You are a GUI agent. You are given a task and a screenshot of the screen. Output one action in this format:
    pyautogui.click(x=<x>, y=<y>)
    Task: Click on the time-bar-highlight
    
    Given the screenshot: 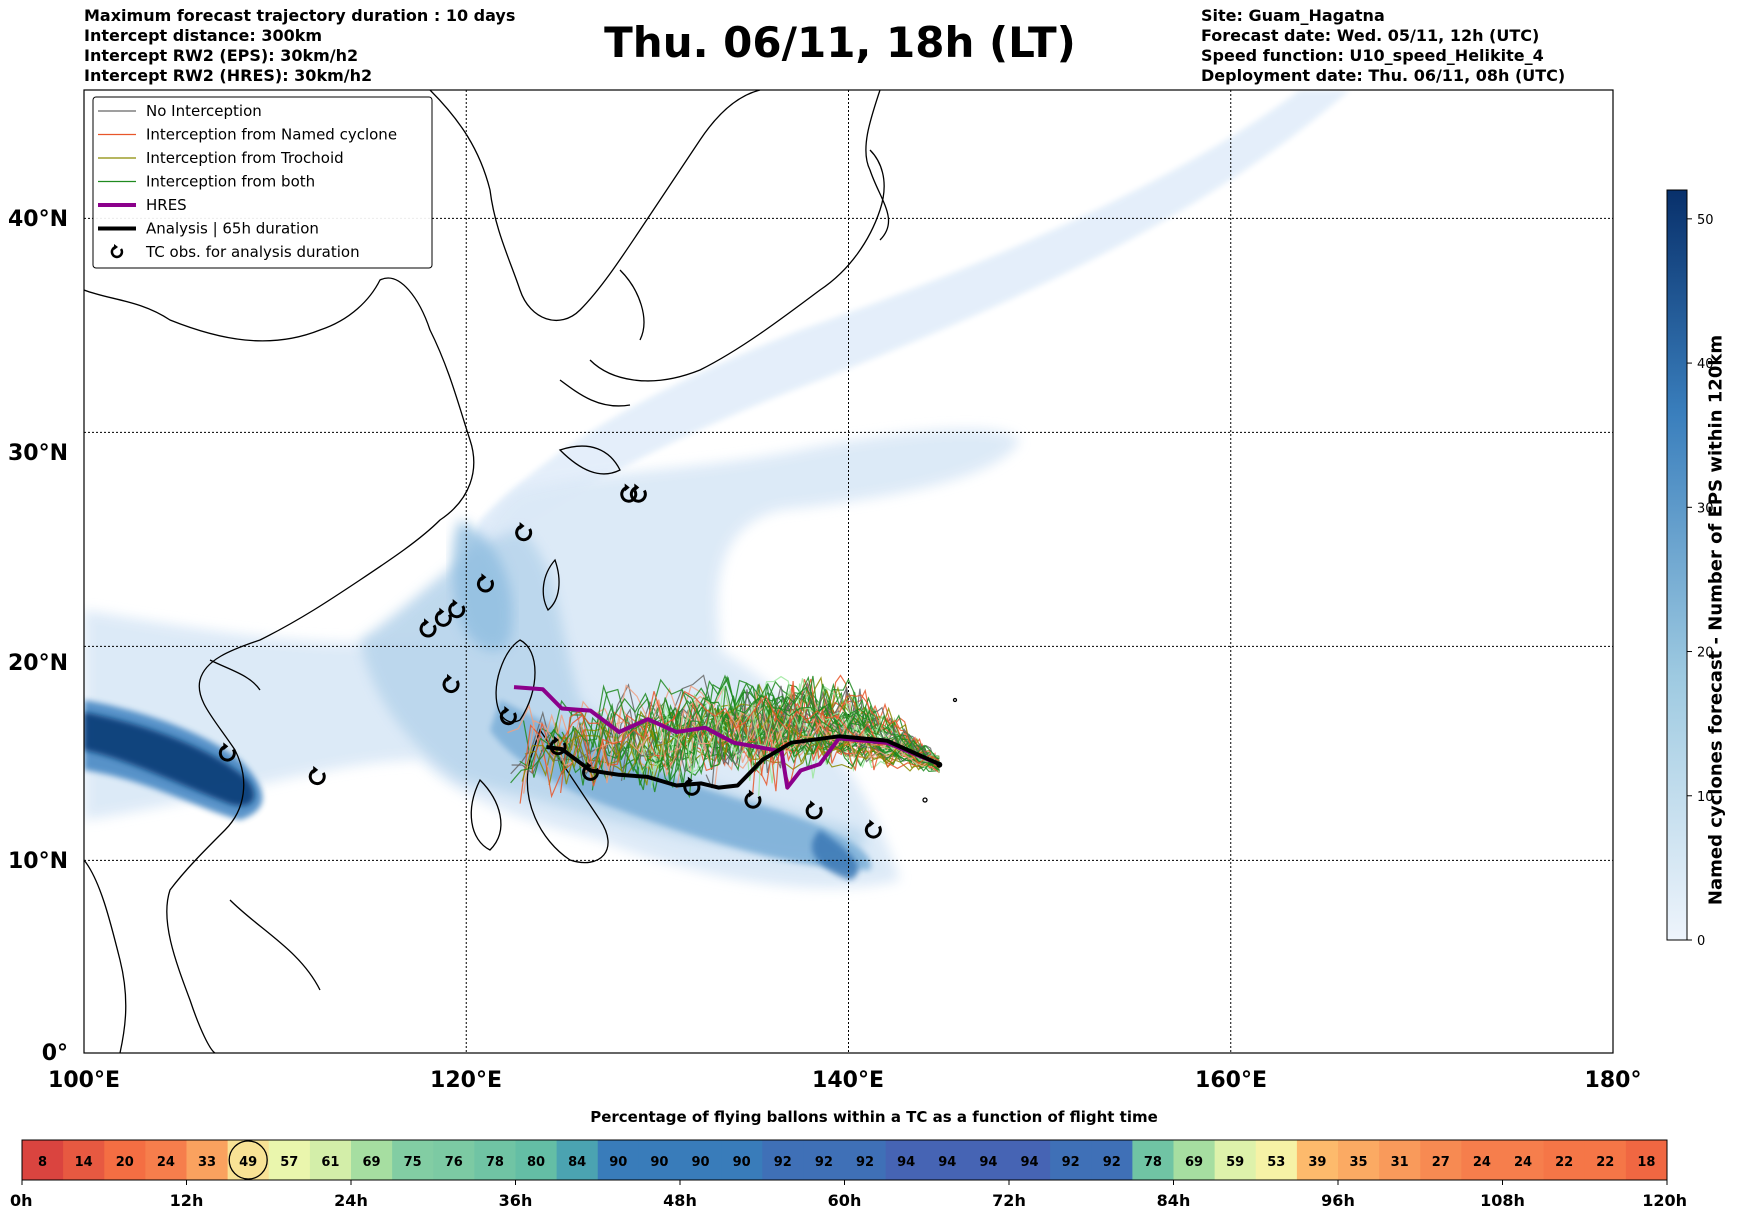 What is the action you would take?
    pyautogui.click(x=248, y=1160)
    